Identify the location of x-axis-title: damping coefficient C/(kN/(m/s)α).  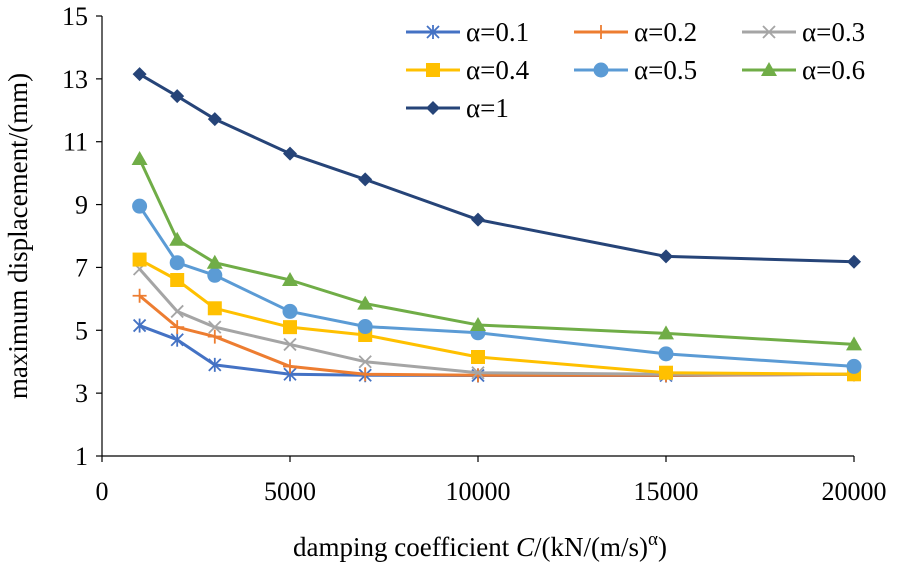
(480, 545).